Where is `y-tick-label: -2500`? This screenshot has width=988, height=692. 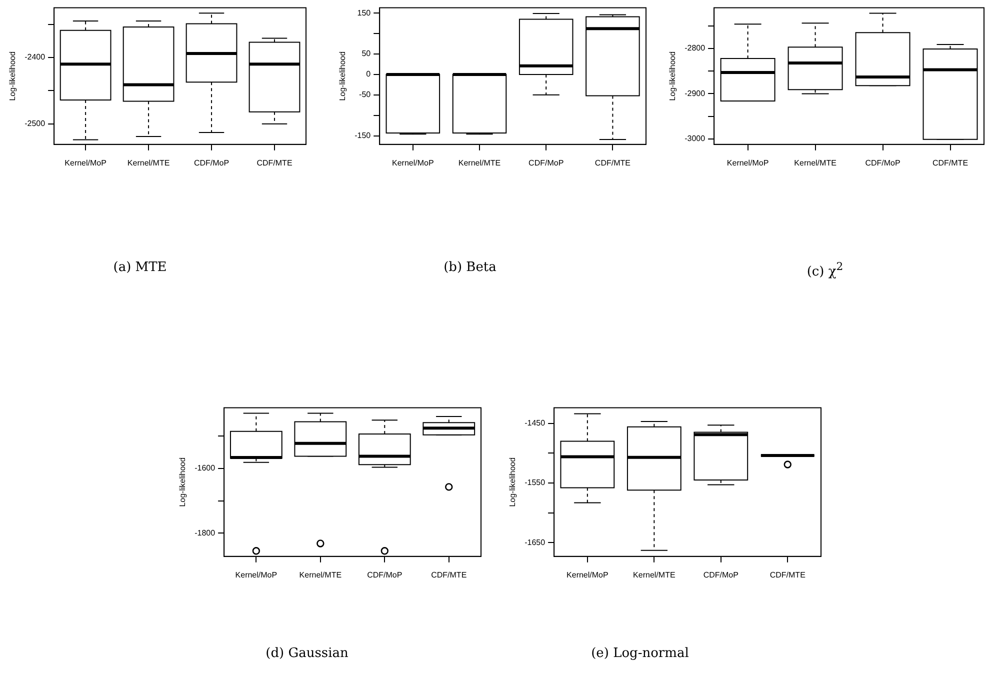 y-tick-label: -2500 is located at coordinates (35, 123).